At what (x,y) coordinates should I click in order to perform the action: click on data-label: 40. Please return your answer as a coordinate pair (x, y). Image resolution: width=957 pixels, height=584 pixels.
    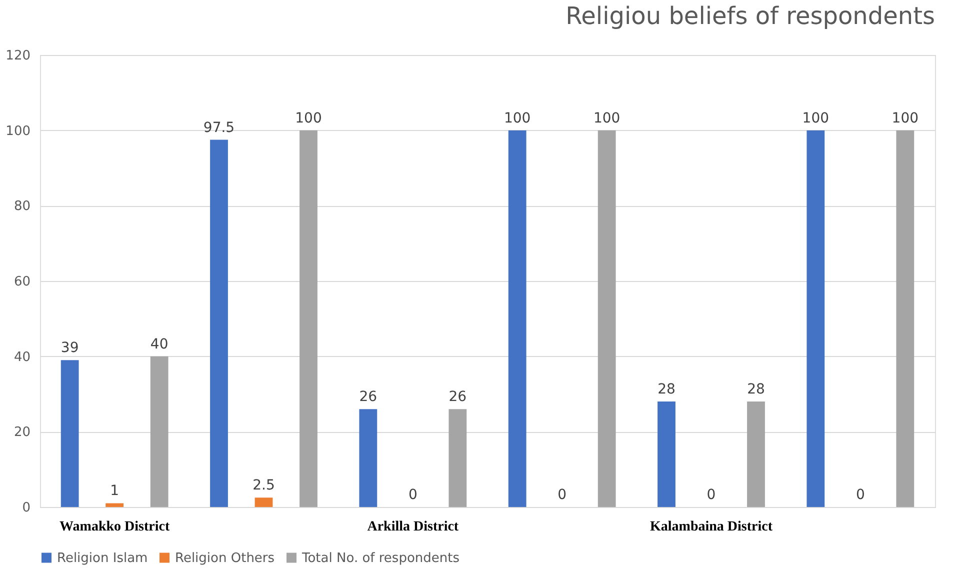
    Looking at the image, I should click on (159, 344).